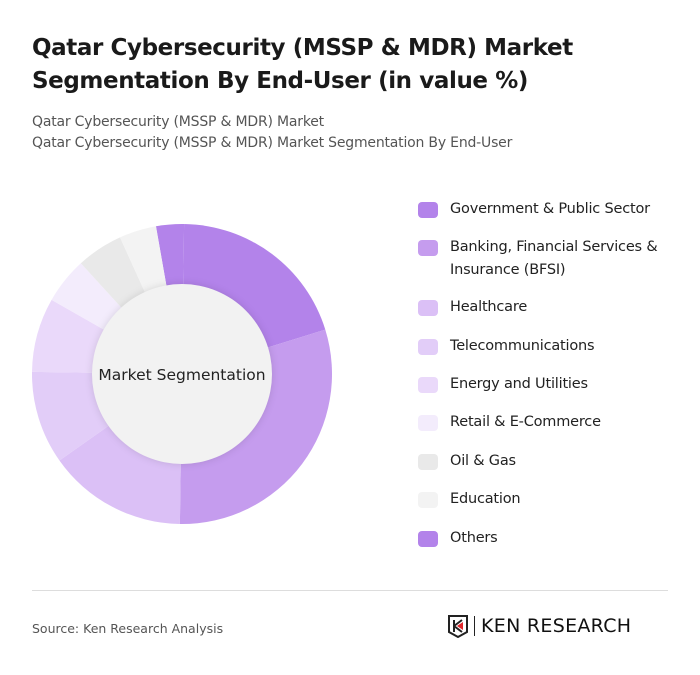 Image resolution: width=700 pixels, height=675 pixels. What do you see at coordinates (474, 538) in the screenshot?
I see `legend-label: Others` at bounding box center [474, 538].